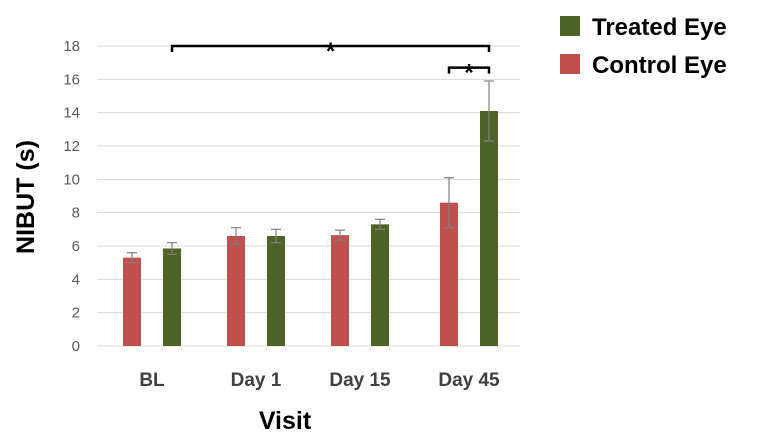  I want to click on x-category-label: Day 1, so click(256, 380).